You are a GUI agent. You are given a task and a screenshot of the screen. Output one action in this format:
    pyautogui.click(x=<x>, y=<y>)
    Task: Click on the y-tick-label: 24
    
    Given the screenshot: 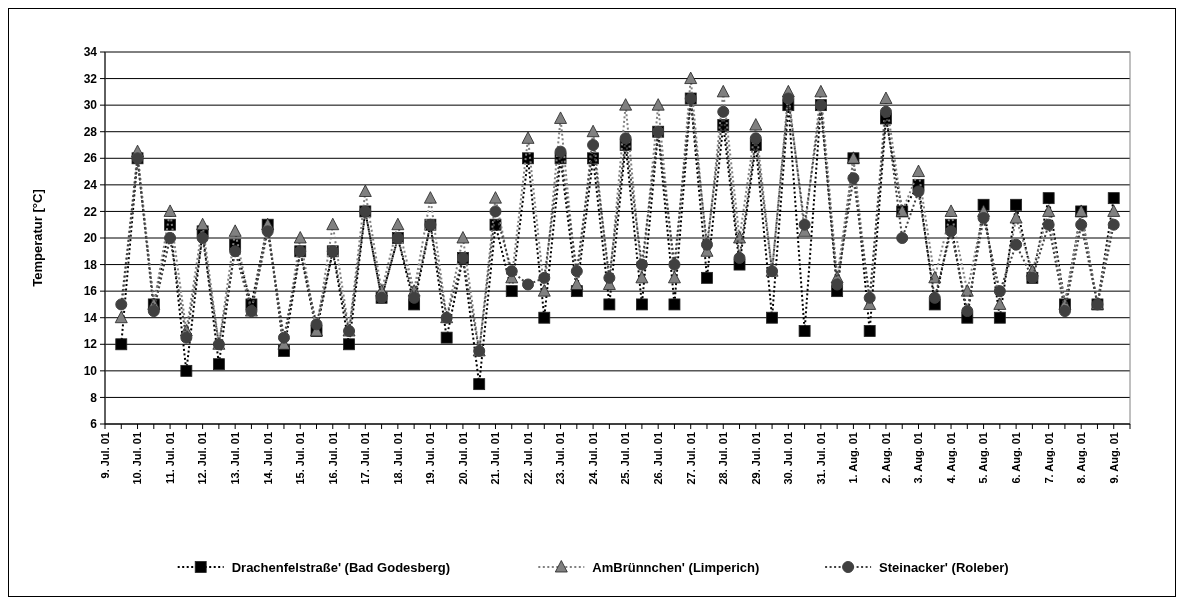 What is the action you would take?
    pyautogui.click(x=90, y=185)
    